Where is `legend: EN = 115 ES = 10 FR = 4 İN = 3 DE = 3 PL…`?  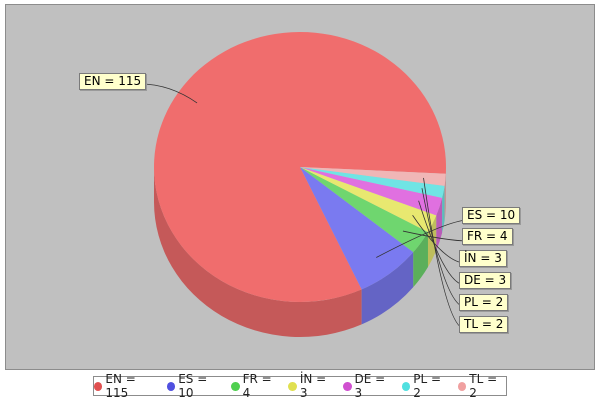
legend: EN = 115 ES = 10 FR = 4 İN = 3 DE = 3 PL… is located at coordinates (300, 386).